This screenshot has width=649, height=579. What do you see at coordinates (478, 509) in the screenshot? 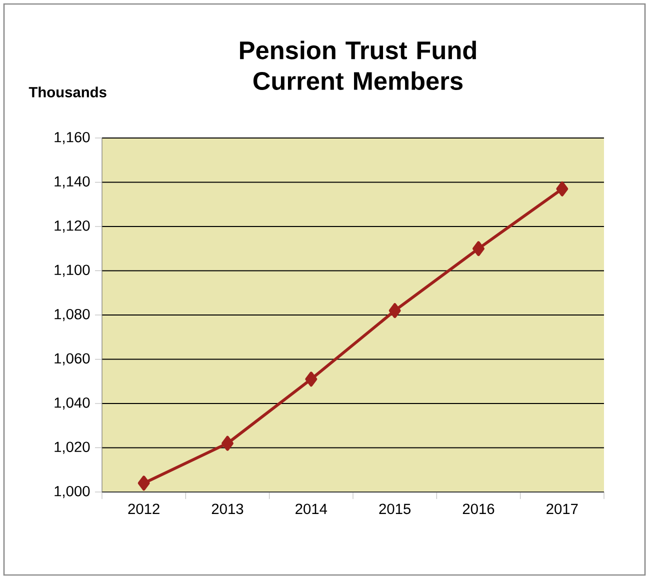
I see `x-tick-label: 2016` at bounding box center [478, 509].